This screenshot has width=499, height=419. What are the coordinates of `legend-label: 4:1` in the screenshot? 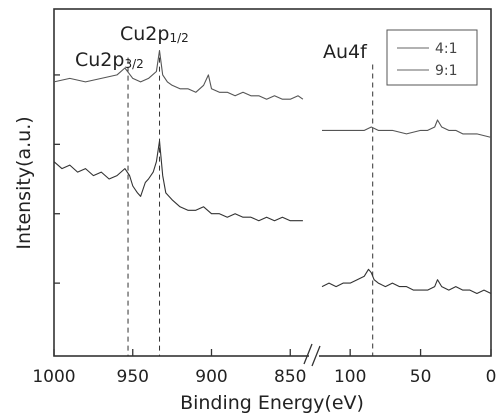 It's located at (446, 49).